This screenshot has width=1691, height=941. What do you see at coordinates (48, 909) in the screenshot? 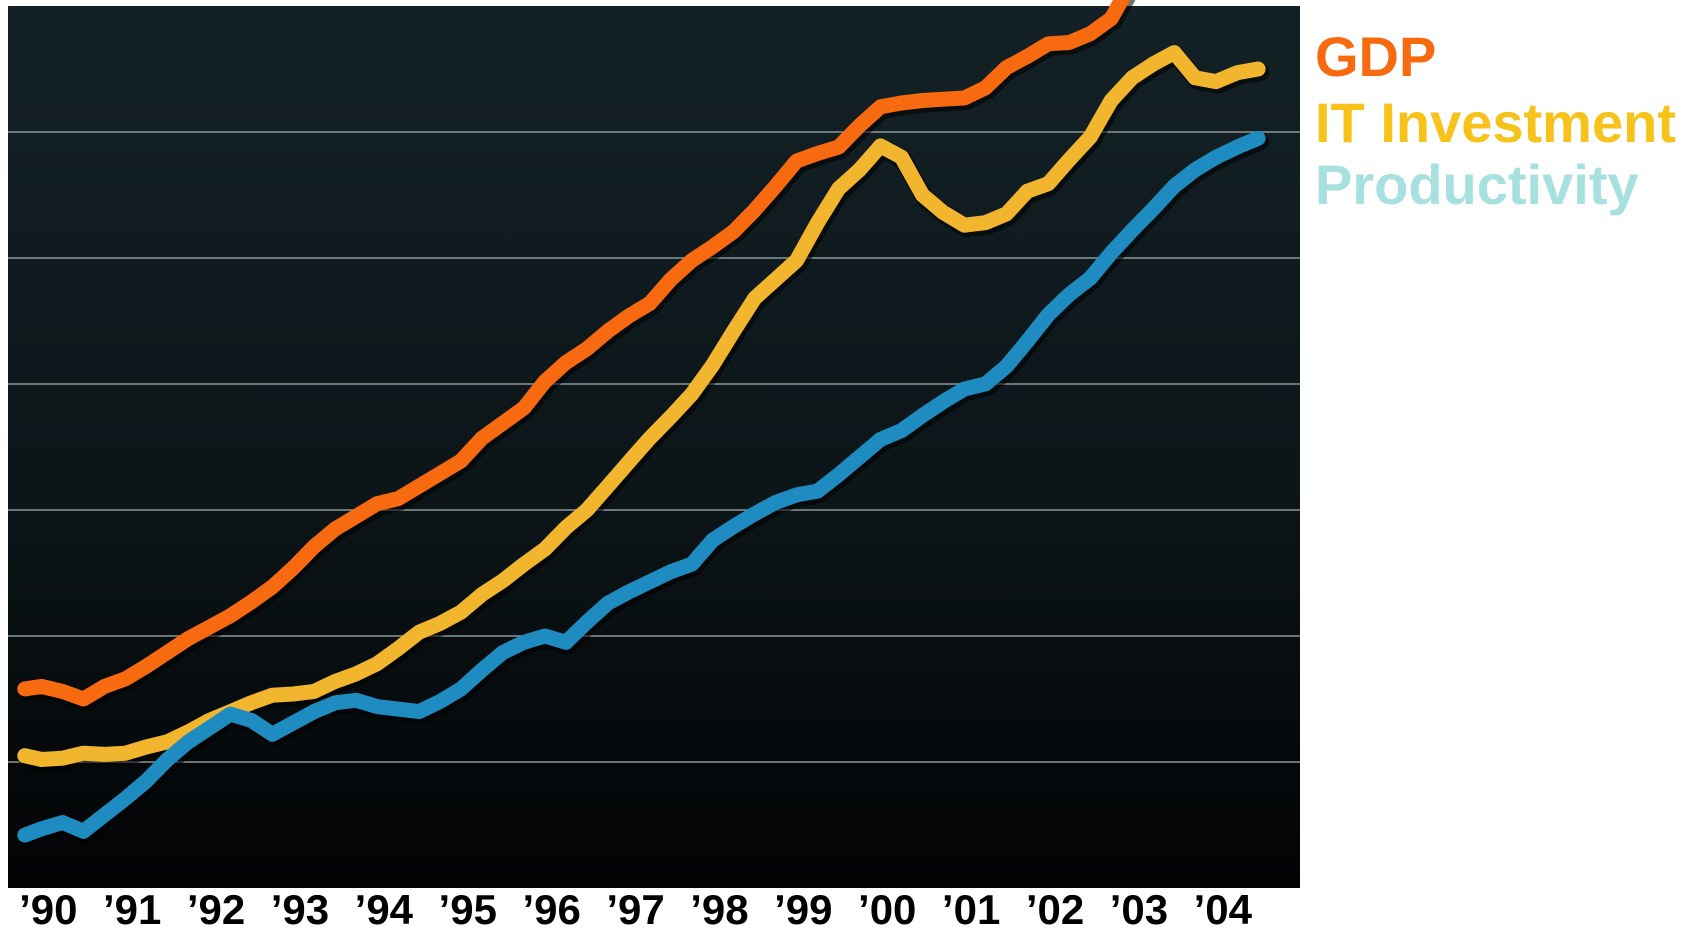
I see `x-tick-label: ’90` at bounding box center [48, 909].